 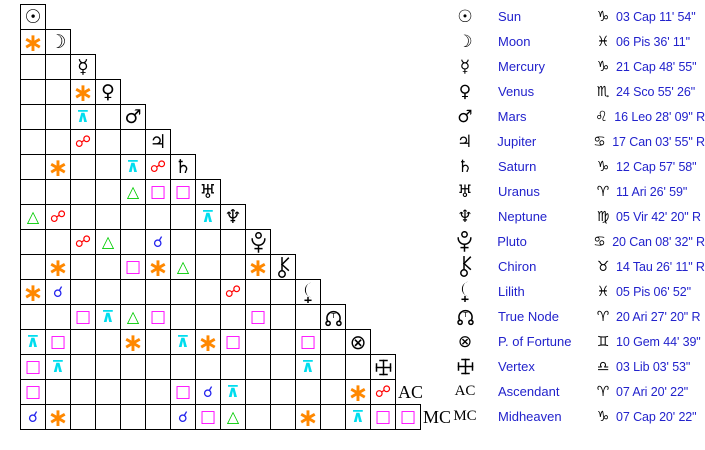 What do you see at coordinates (658, 141) in the screenshot?
I see `planet-position: 17 Can 03' 55" R` at bounding box center [658, 141].